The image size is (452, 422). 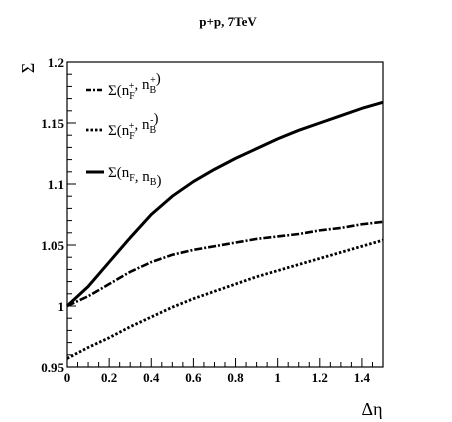 I want to click on y-tick-label: 1.05, so click(x=52, y=245).